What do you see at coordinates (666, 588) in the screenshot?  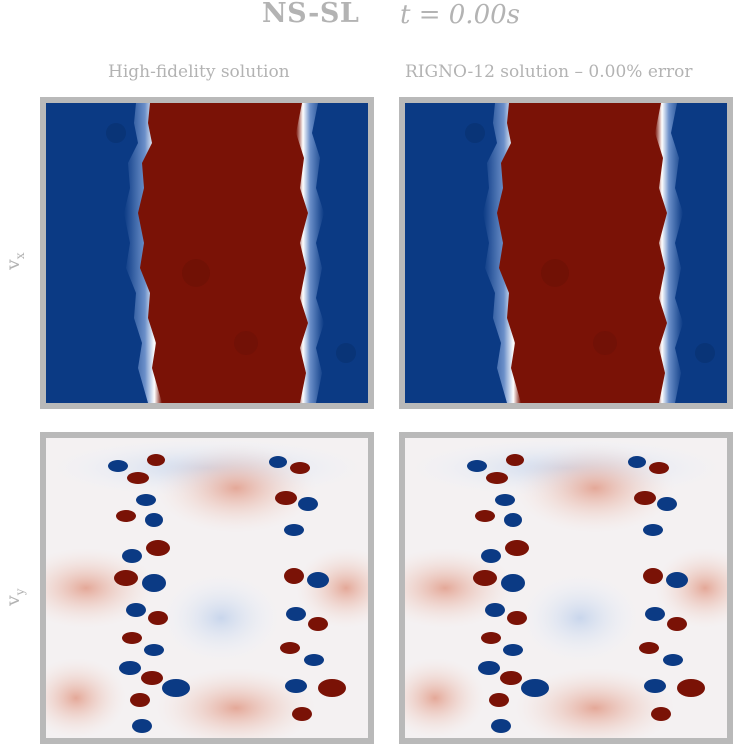 I see `vortex-column-right-rigno` at bounding box center [666, 588].